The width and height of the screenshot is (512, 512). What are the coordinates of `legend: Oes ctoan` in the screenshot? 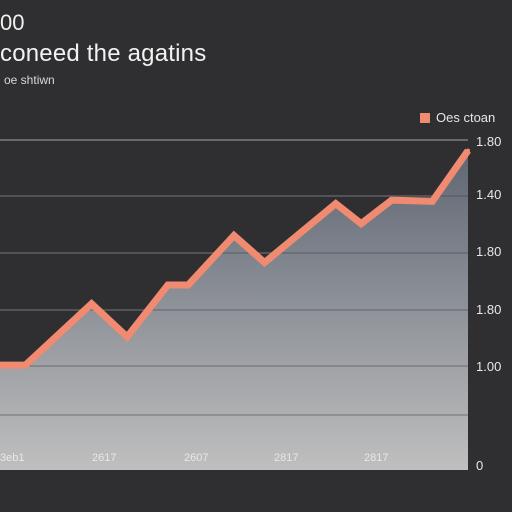 It's located at (457, 117).